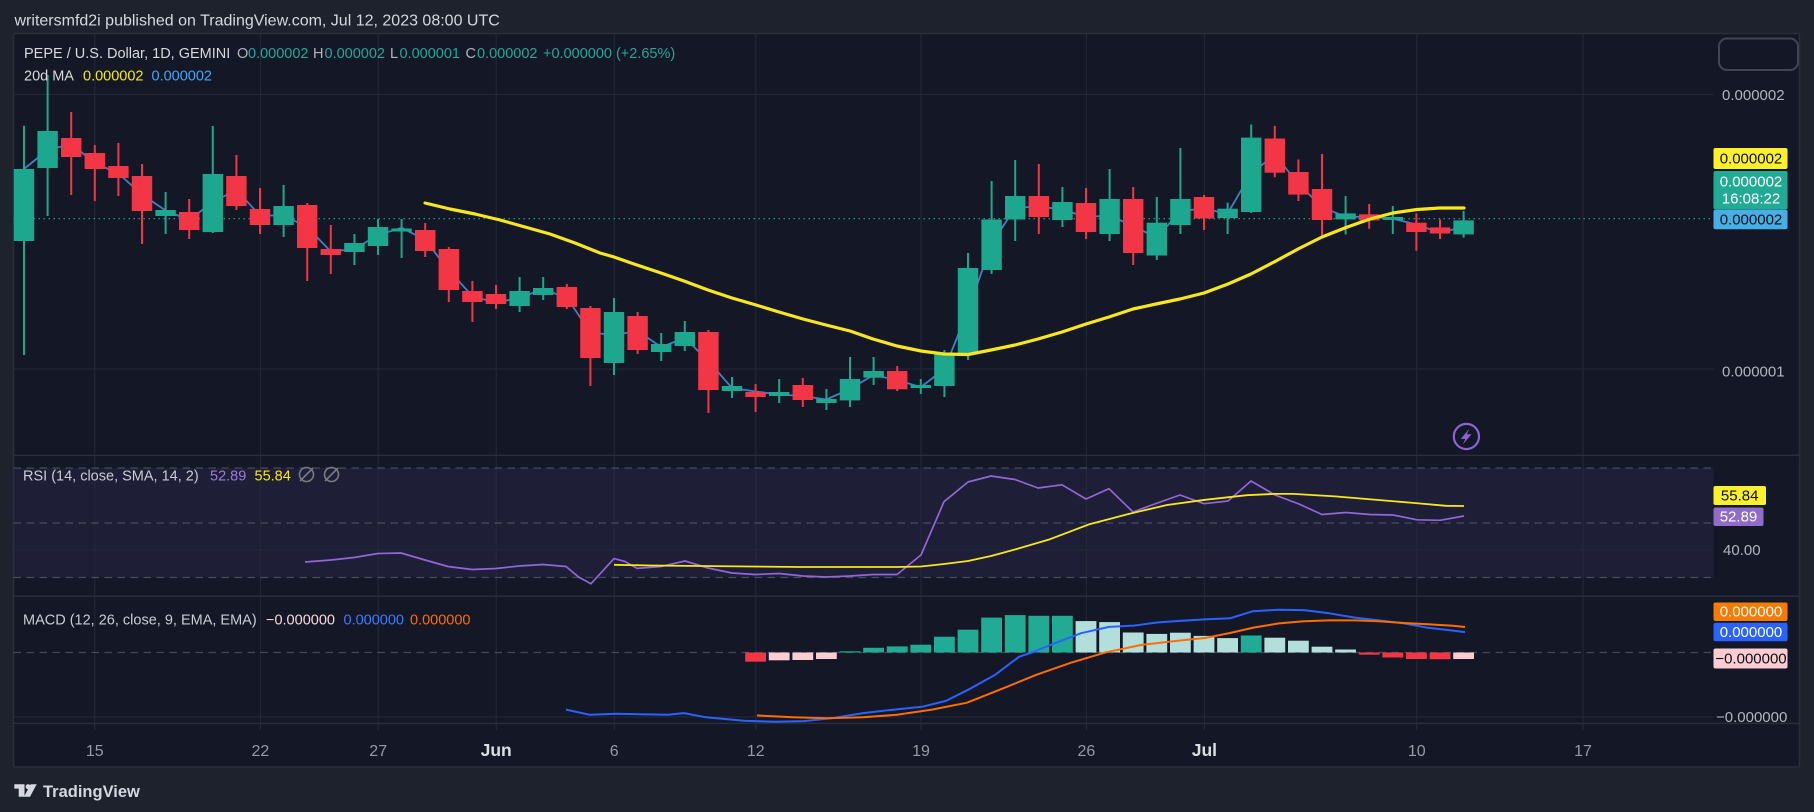  Describe the element at coordinates (614, 751) in the screenshot. I see `svg-text: 6` at that location.